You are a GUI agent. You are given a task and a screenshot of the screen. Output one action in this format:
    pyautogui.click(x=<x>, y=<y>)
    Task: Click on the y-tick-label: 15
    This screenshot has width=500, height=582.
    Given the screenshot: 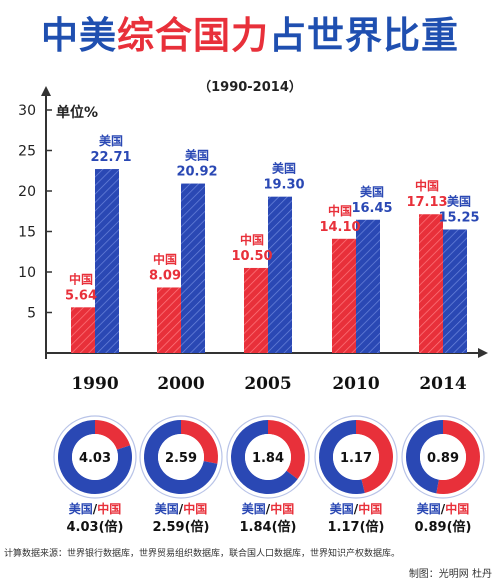 What is the action you would take?
    pyautogui.click(x=27, y=233)
    